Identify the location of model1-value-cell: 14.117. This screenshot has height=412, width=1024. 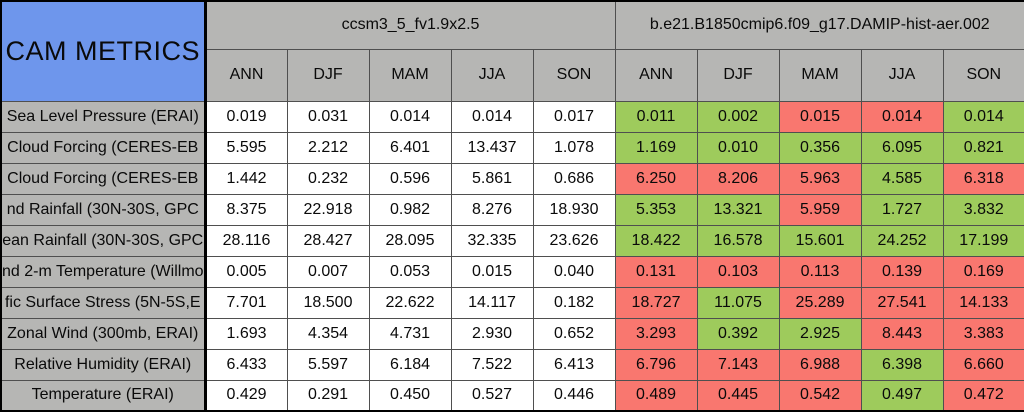
(492, 302).